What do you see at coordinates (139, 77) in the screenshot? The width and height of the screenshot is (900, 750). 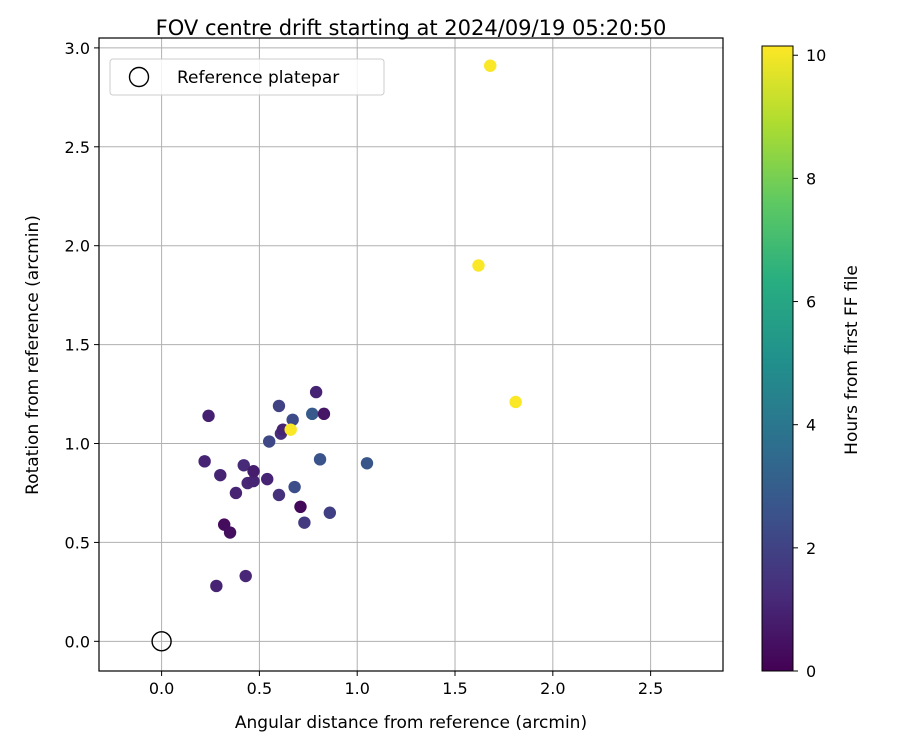 I see `legend-marker-open-circle` at bounding box center [139, 77].